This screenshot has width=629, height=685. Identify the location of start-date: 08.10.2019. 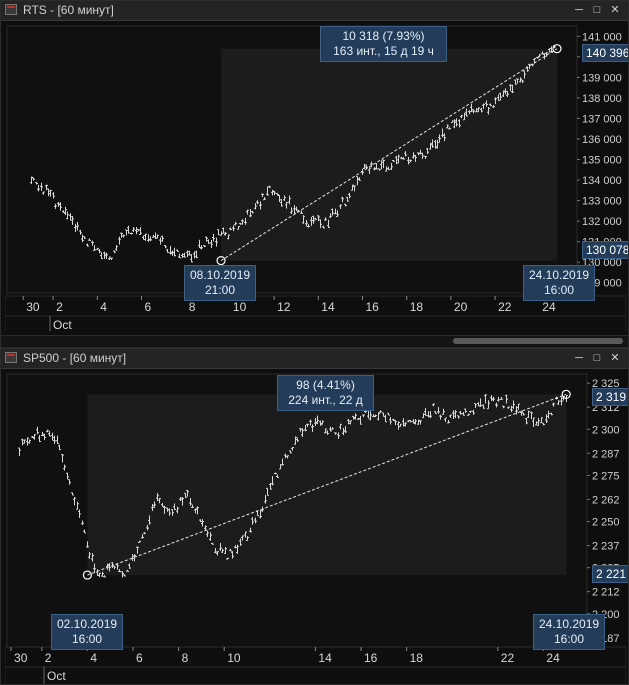
(220, 275).